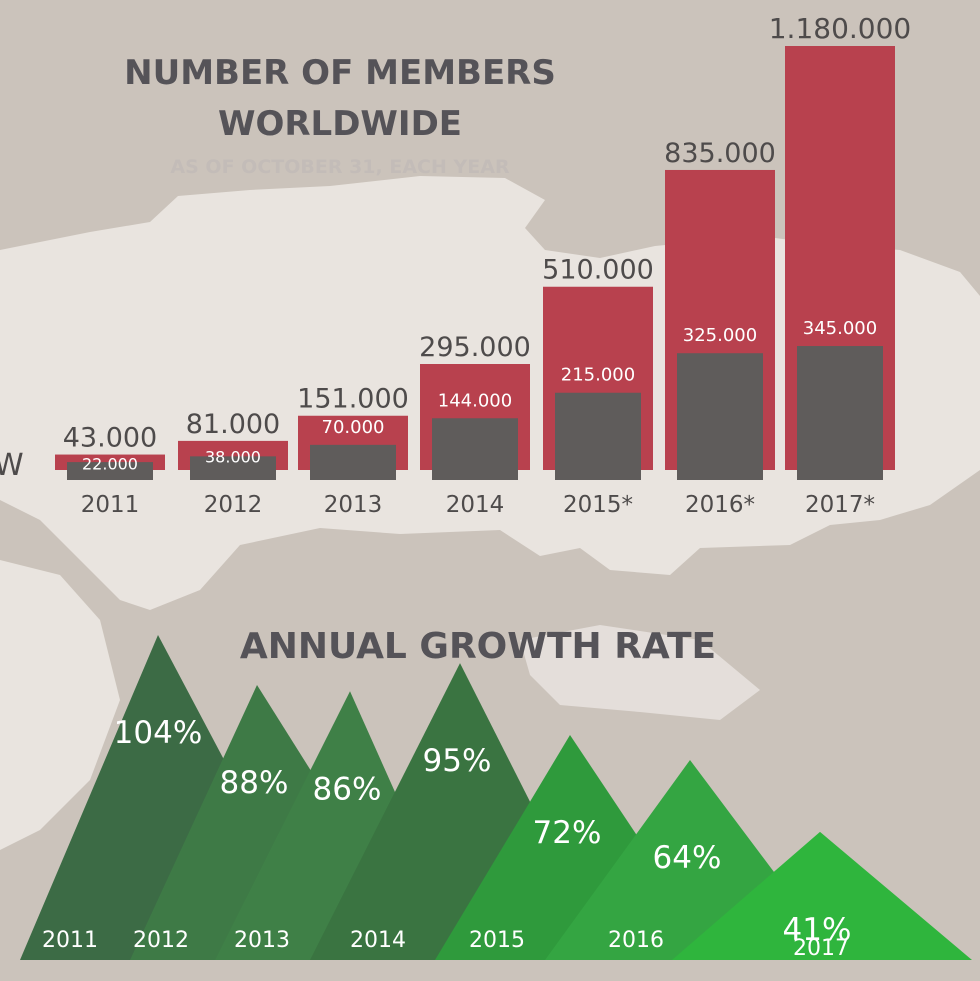 The height and width of the screenshot is (981, 980). What do you see at coordinates (60, 705) in the screenshot?
I see `map-continent-africa` at bounding box center [60, 705].